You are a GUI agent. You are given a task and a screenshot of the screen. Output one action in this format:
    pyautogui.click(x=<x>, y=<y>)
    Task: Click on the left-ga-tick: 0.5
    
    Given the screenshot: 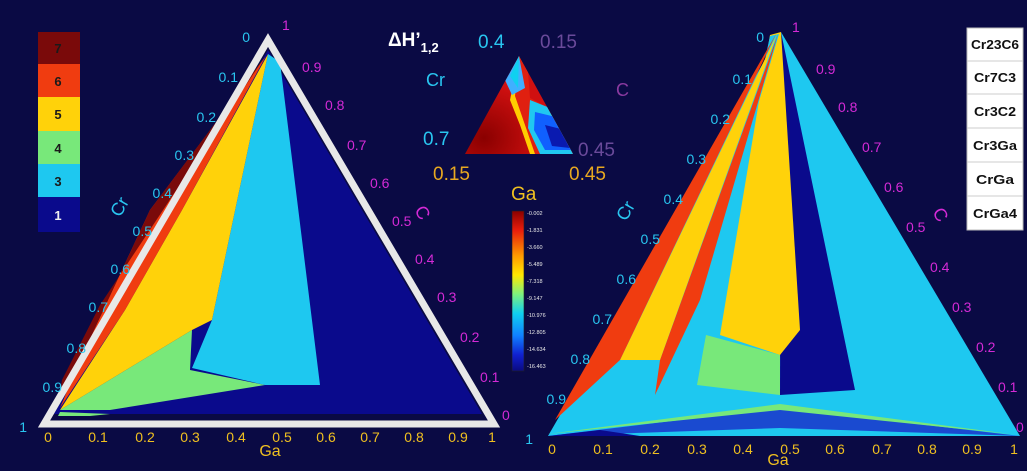 What is the action you would take?
    pyautogui.click(x=282, y=437)
    